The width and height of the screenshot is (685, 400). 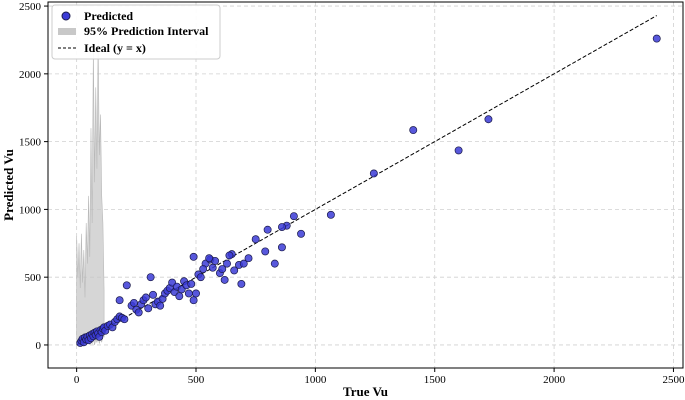 What do you see at coordinates (196, 380) in the screenshot?
I see `x-tick-label: 500` at bounding box center [196, 380].